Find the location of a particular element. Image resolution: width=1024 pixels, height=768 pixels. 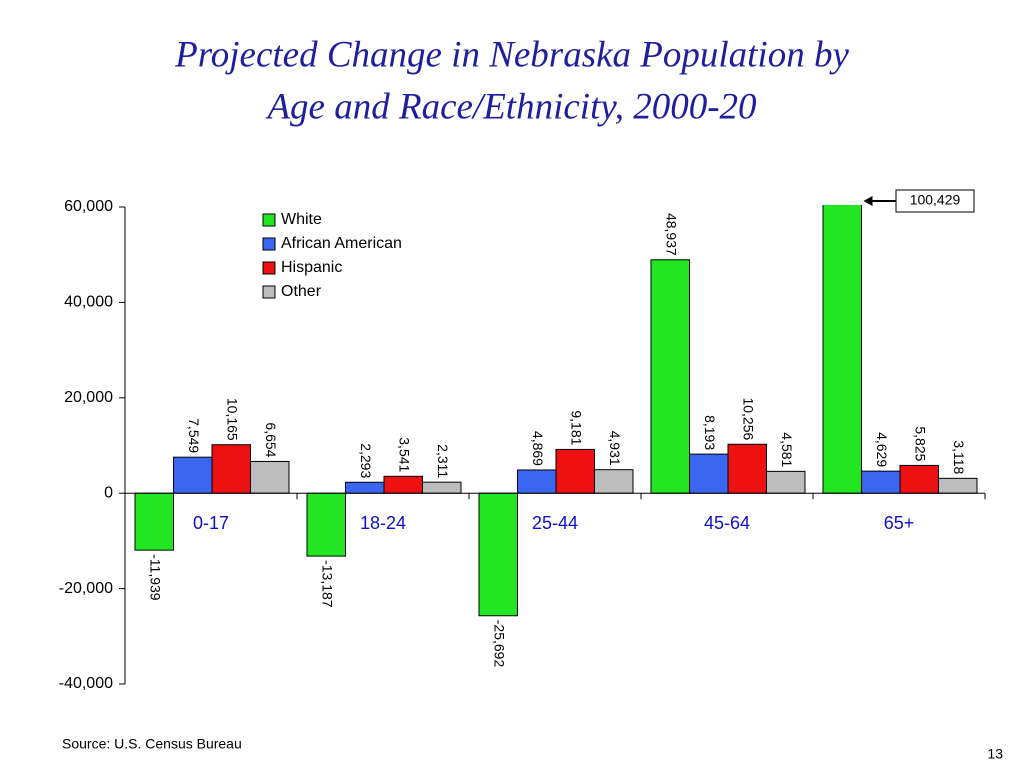

y-tick-label: -40,000 is located at coordinates (86, 683).